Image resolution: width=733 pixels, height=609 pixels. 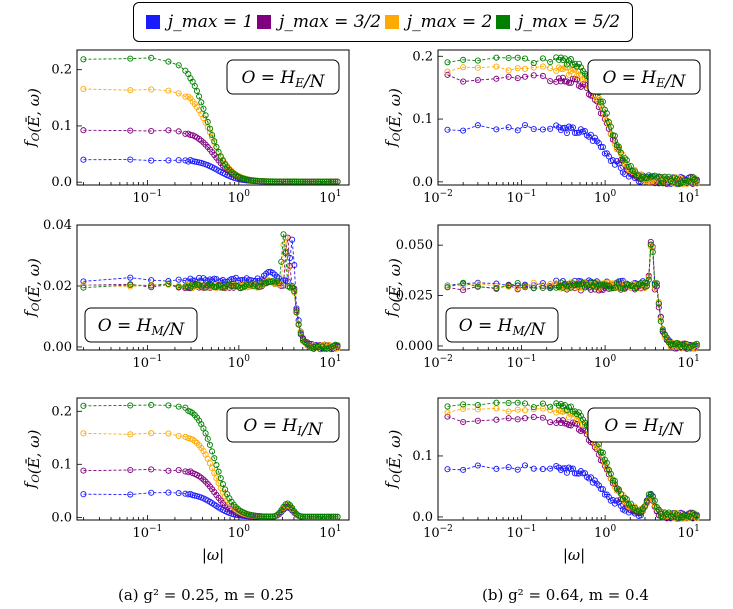 What do you see at coordinates (312, 430) in the screenshot?
I see `text-run: /N` at bounding box center [312, 430].